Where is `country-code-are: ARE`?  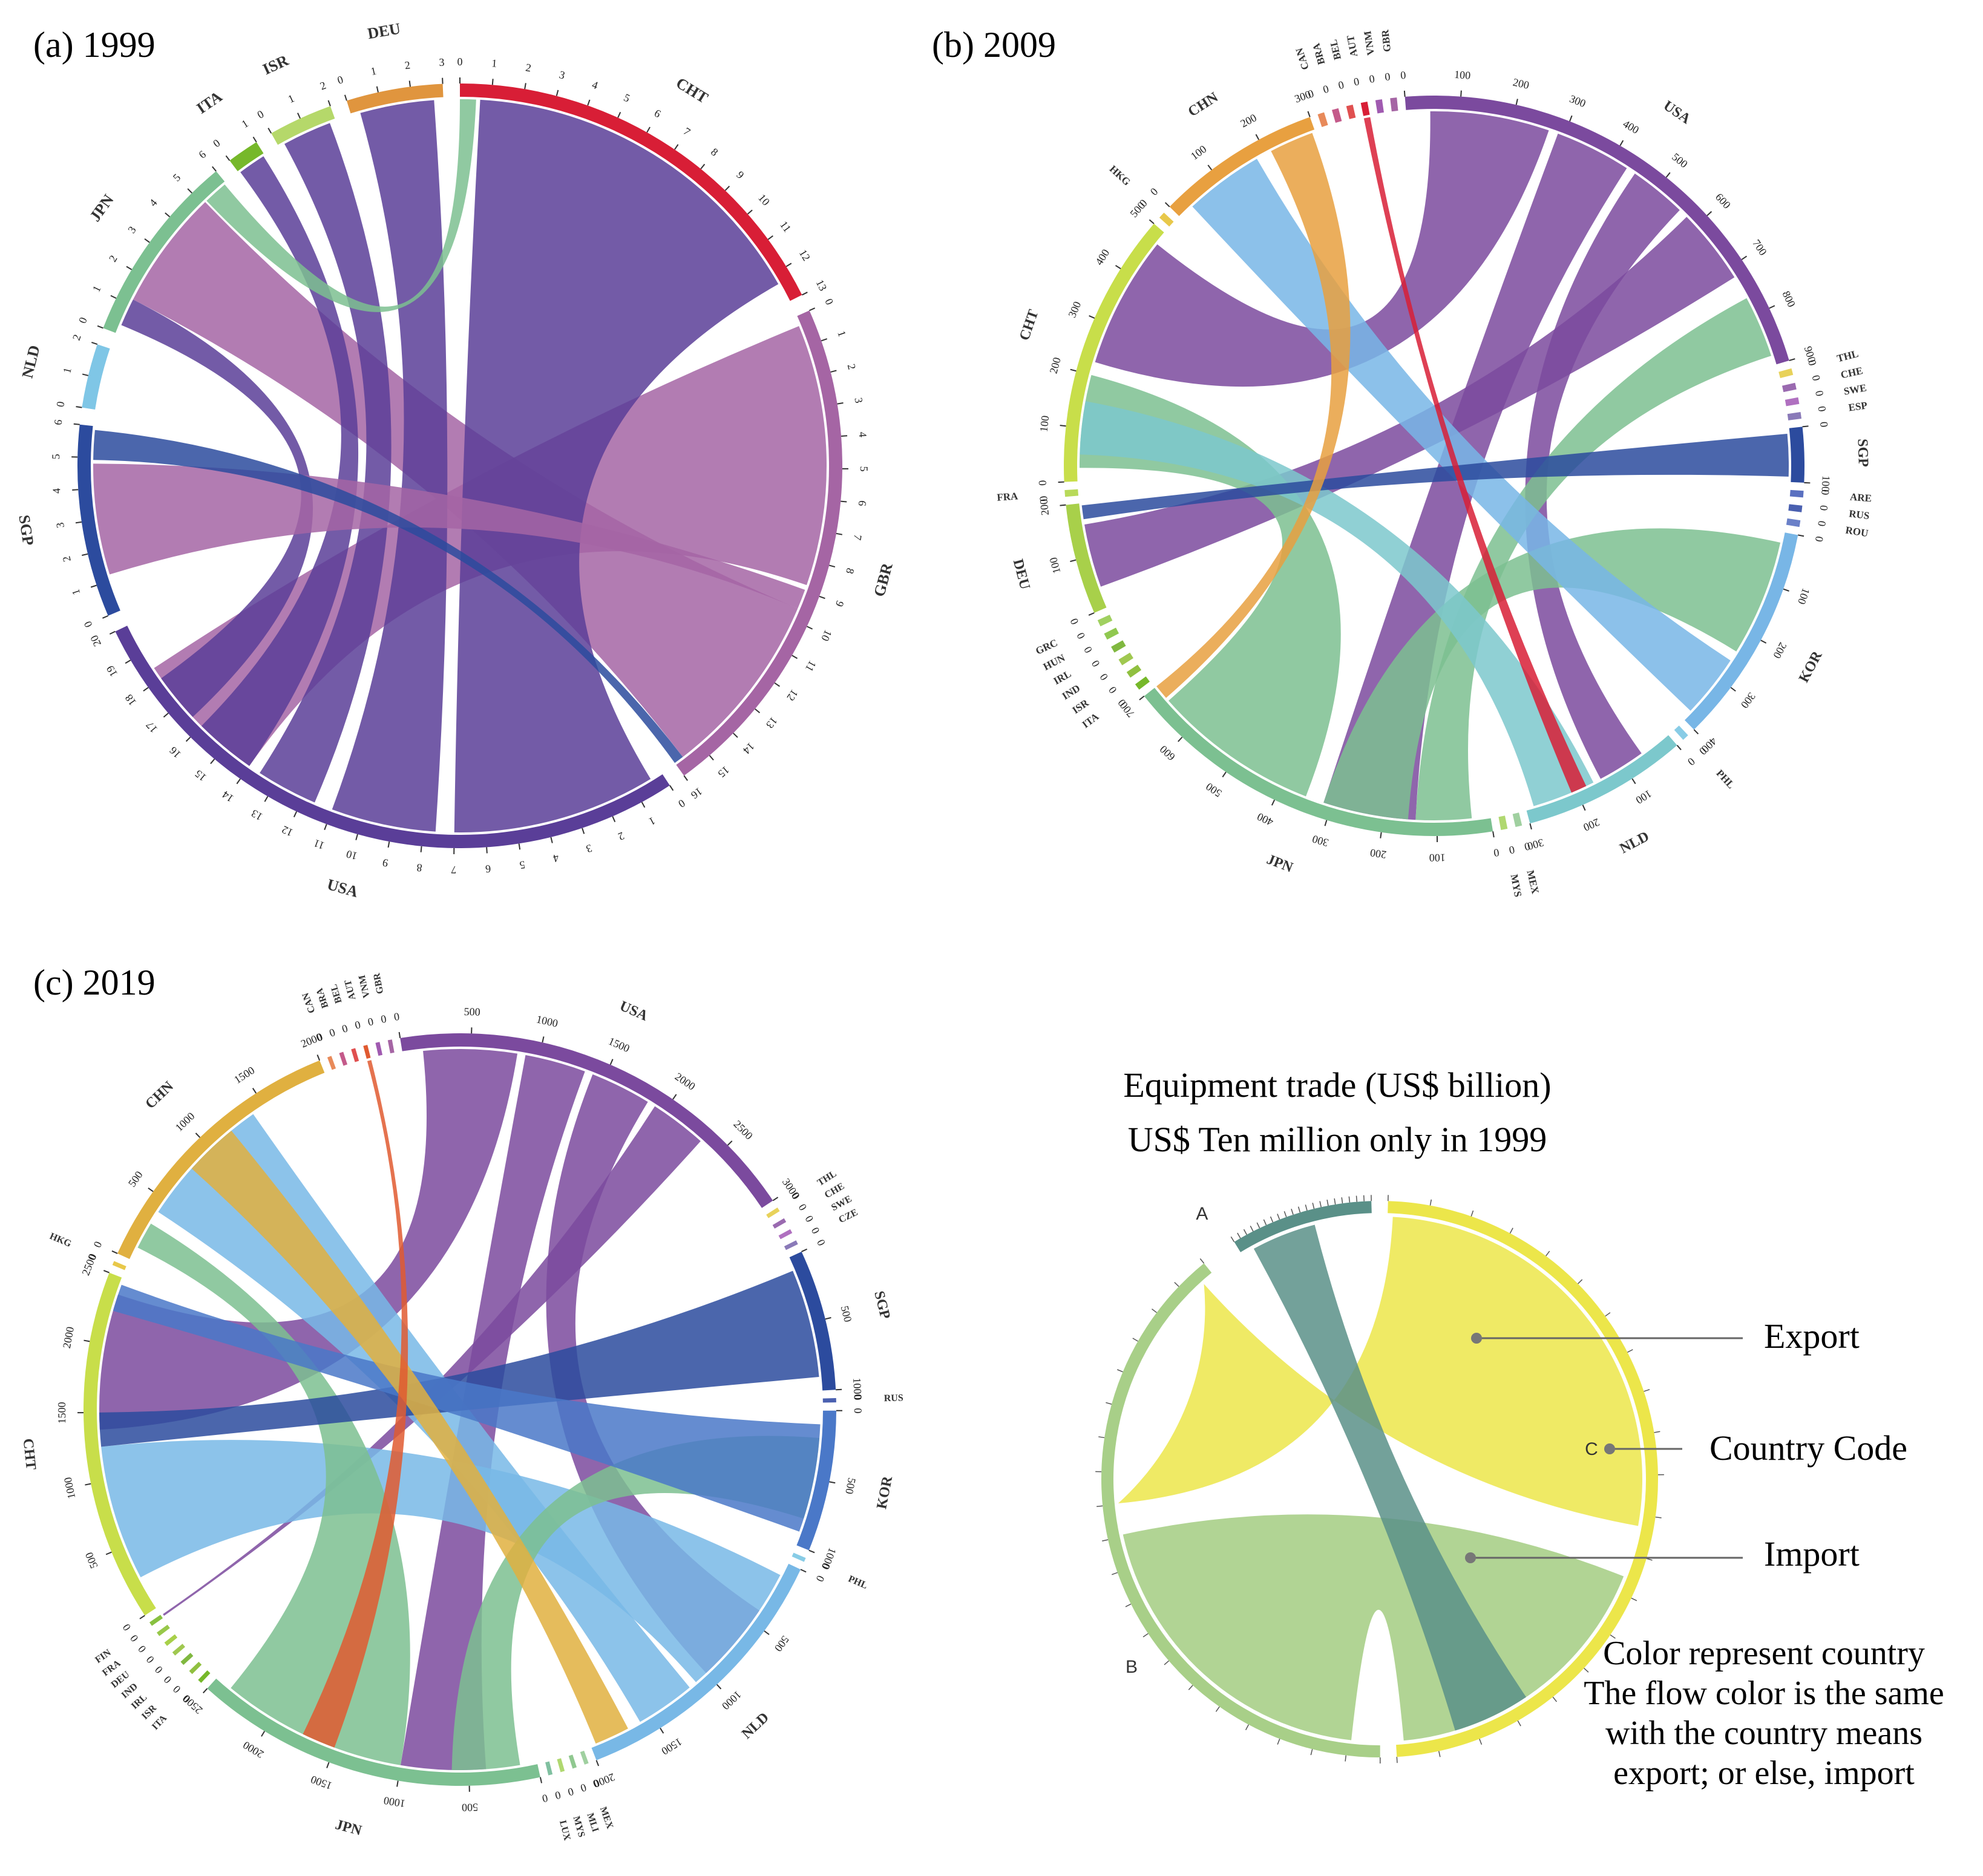 country-code-are: ARE is located at coordinates (1860, 498).